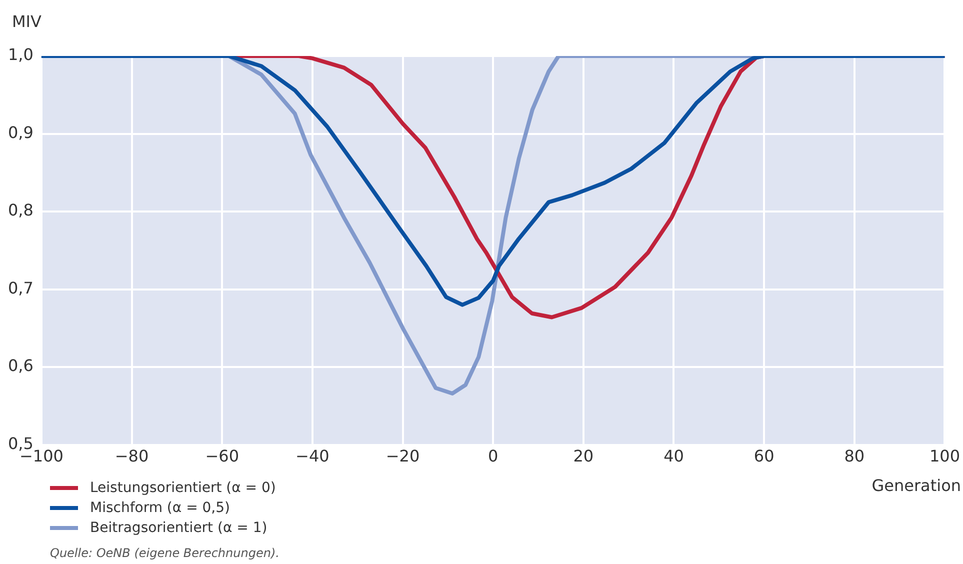  Describe the element at coordinates (21, 366) in the screenshot. I see `y-tick-label: 0,6` at that location.